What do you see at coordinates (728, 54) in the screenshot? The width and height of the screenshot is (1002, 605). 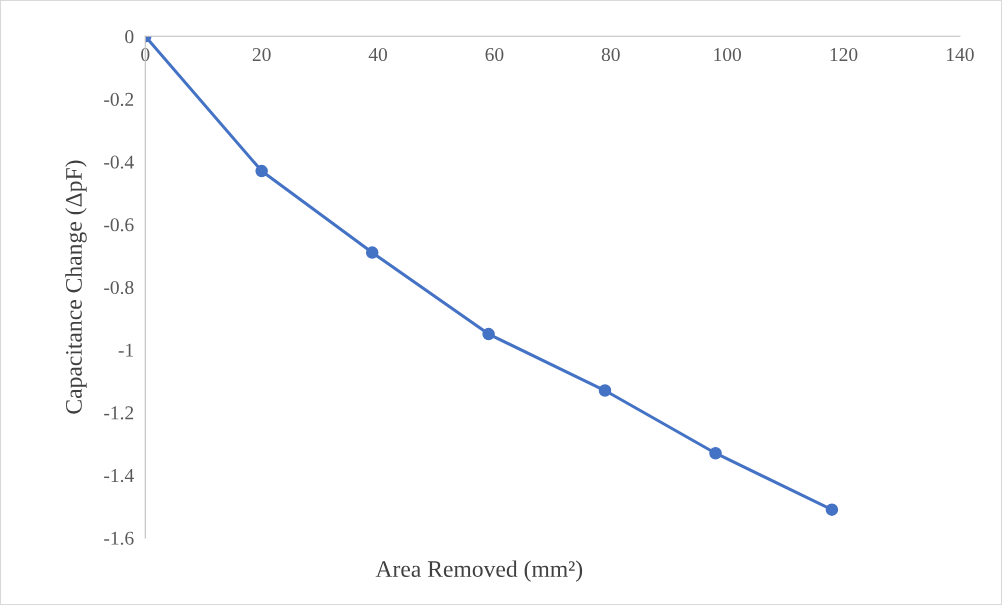 I see `x-tick-label: 100` at bounding box center [728, 54].